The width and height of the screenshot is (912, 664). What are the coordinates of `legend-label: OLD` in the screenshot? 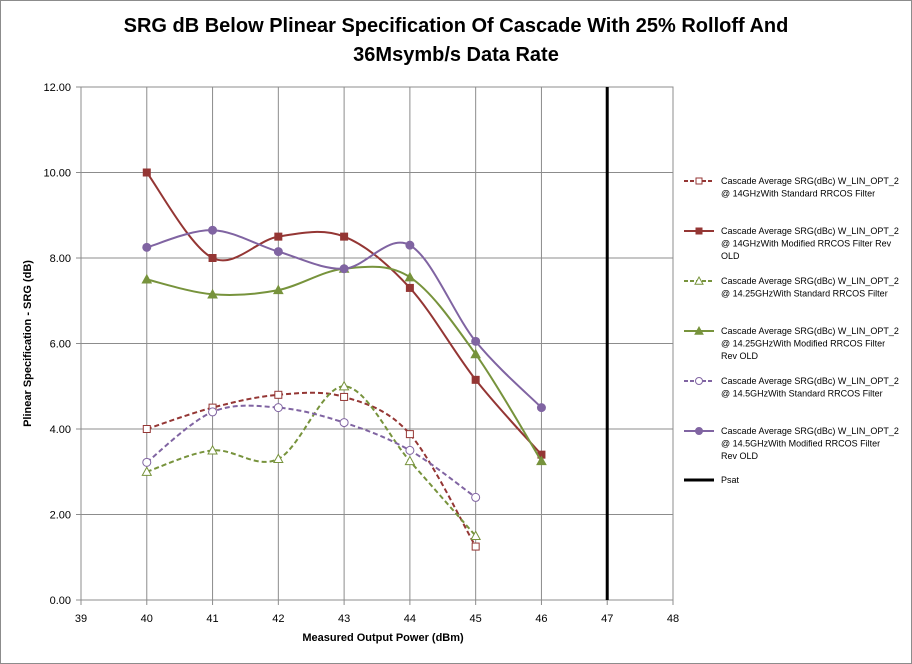 It's located at (730, 256).